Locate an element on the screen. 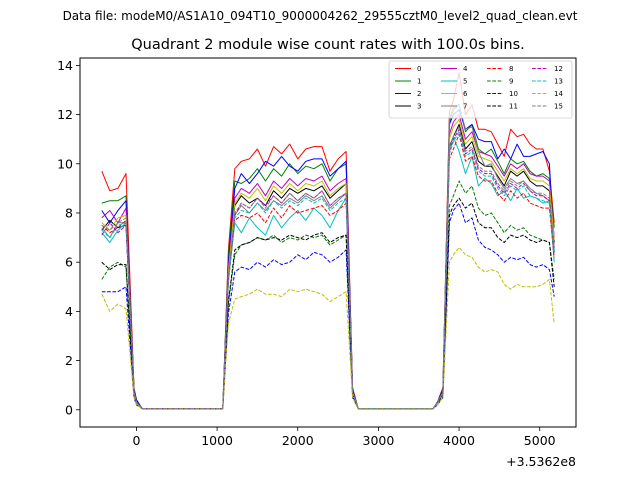  y-tick-label: 14 is located at coordinates (65, 65).